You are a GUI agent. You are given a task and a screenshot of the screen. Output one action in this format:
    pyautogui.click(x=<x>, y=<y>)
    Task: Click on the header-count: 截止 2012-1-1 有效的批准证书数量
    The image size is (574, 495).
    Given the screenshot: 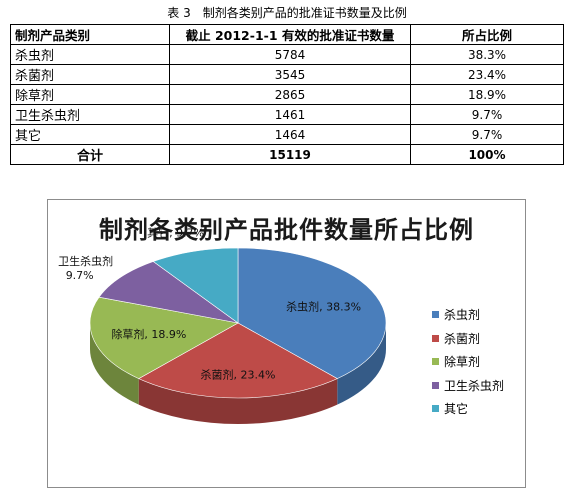 What is the action you would take?
    pyautogui.click(x=290, y=34)
    